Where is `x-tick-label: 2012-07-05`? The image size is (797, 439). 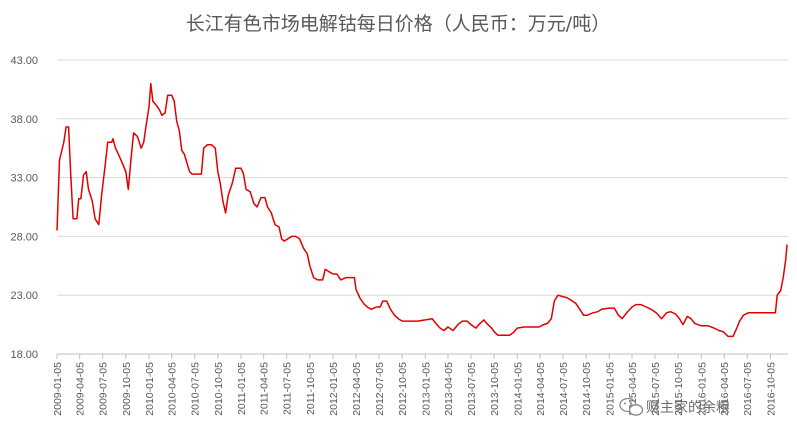 x-tick-label: 2012-07-05 is located at coordinates (380, 389).